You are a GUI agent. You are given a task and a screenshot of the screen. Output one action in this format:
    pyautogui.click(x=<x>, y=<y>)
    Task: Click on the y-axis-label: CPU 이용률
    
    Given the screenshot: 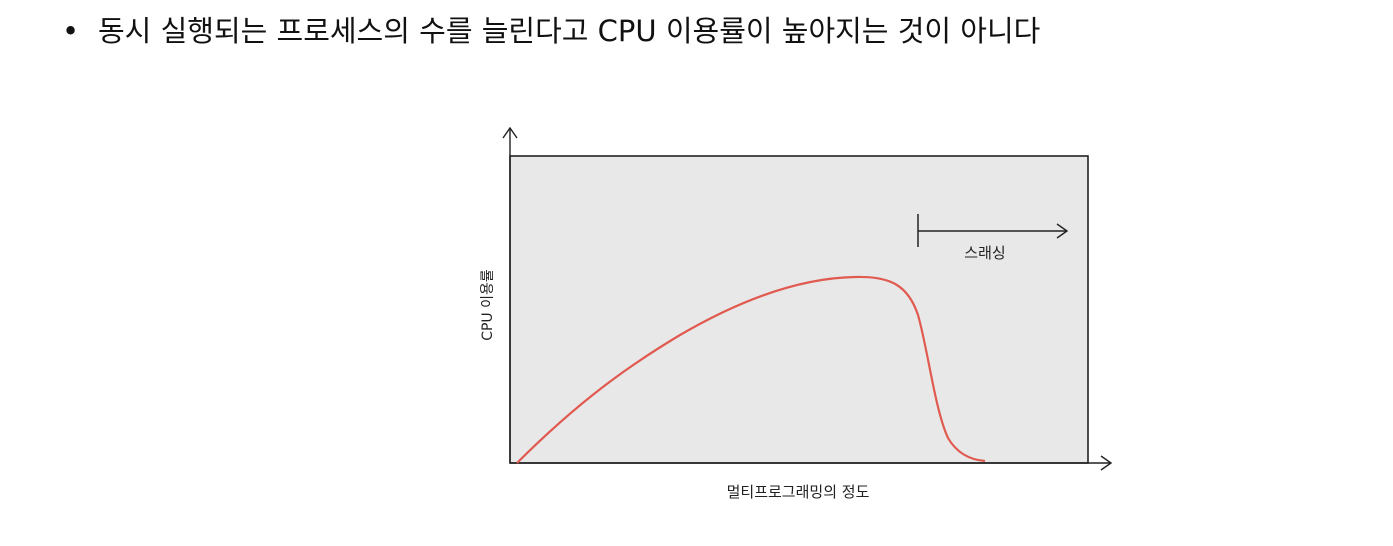 What is the action you would take?
    pyautogui.click(x=488, y=305)
    